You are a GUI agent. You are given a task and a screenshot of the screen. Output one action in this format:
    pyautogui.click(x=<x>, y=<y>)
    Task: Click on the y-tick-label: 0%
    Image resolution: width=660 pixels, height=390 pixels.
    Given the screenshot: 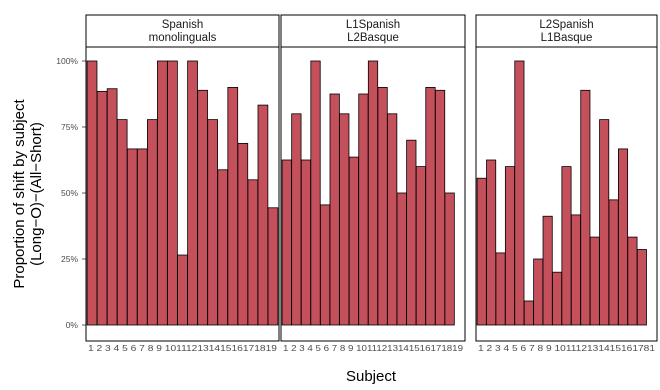 What is the action you would take?
    pyautogui.click(x=72, y=325)
    